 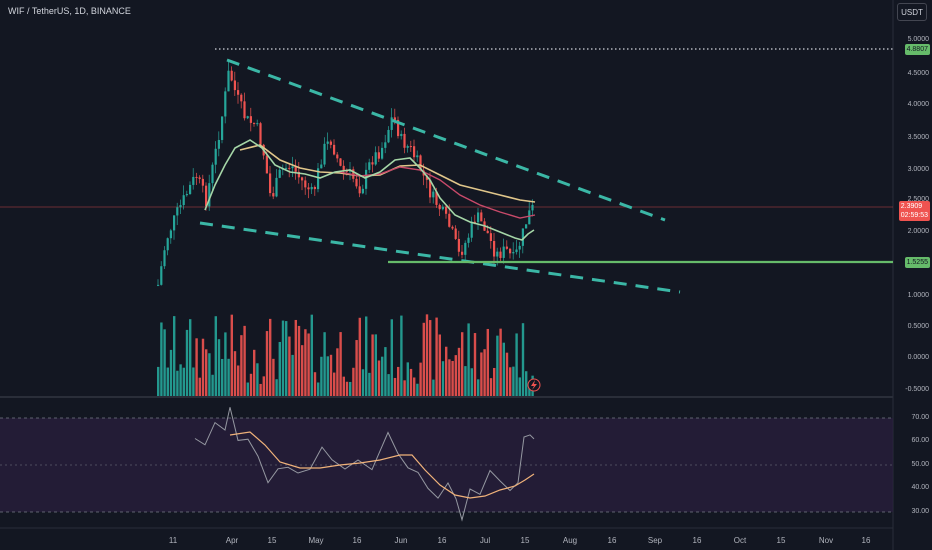 What do you see at coordinates (173, 540) in the screenshot?
I see `time-label: 11` at bounding box center [173, 540].